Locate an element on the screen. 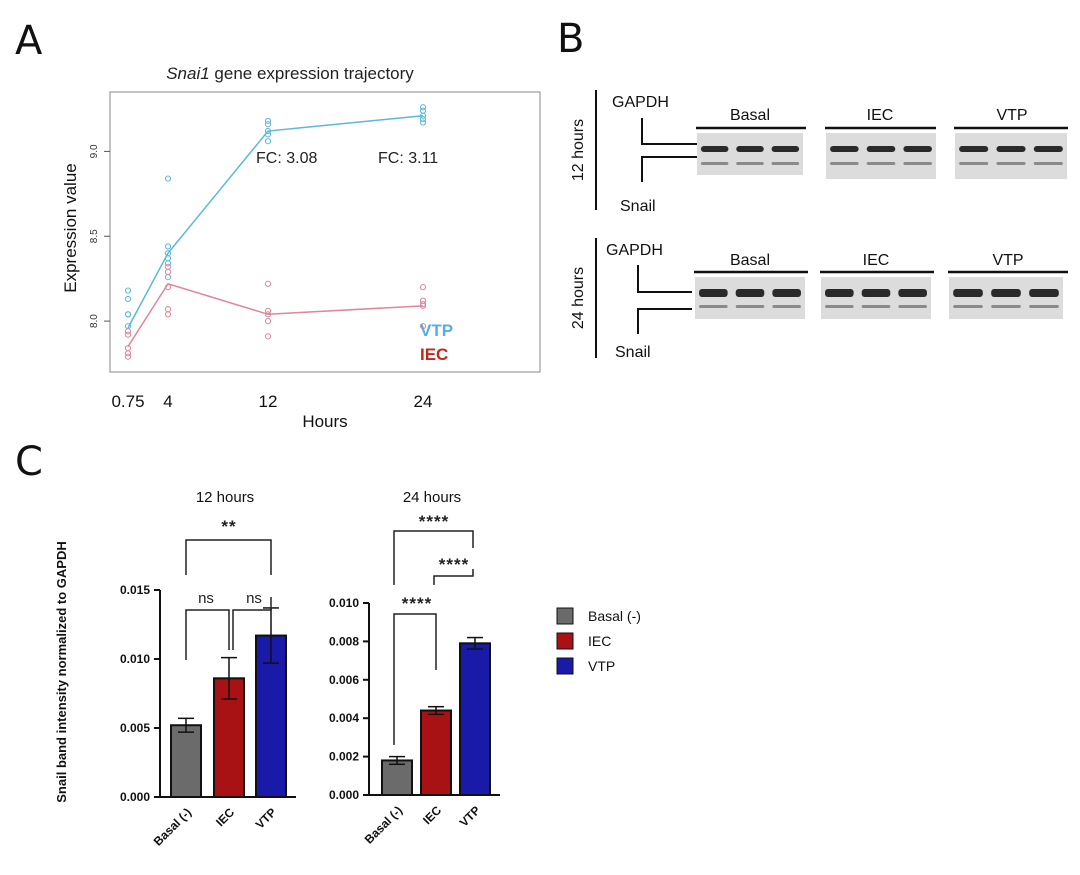 The height and width of the screenshot is (875, 1080). sig-label-12h-iec-vtp: ns is located at coordinates (254, 598).